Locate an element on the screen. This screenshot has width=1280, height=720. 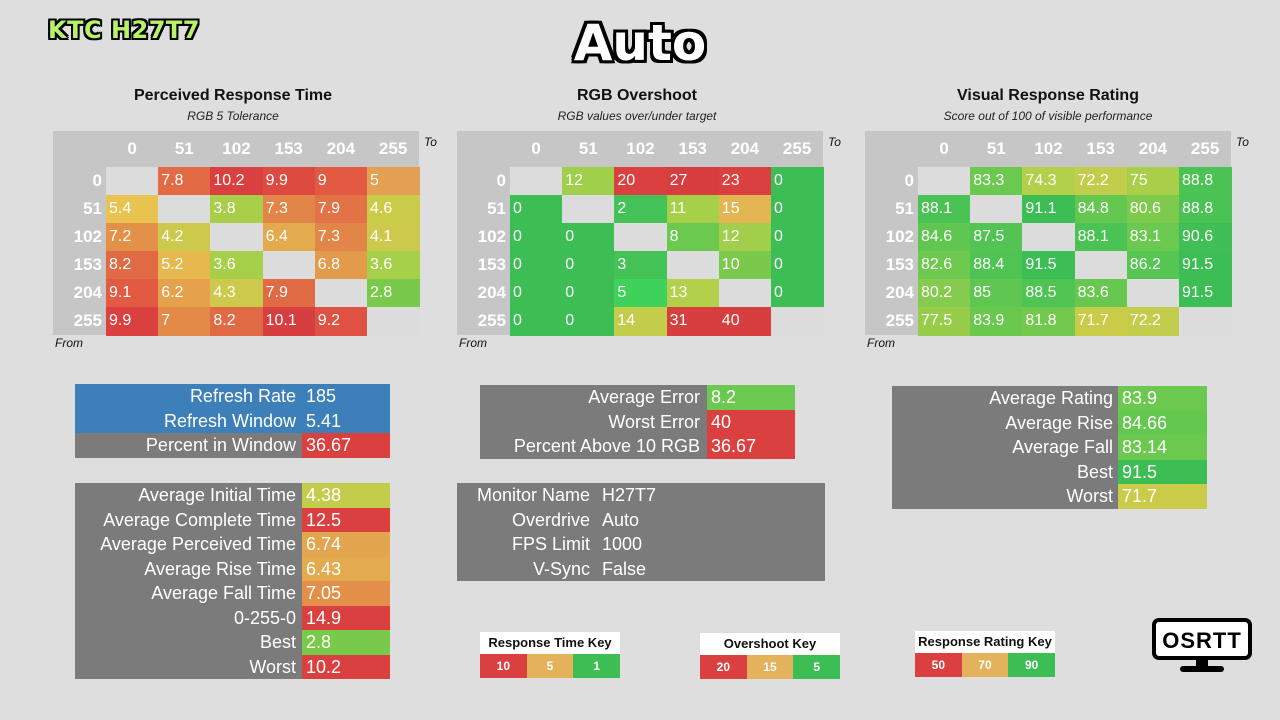
stat-row: Percent in Window 36.67 is located at coordinates (232, 445).